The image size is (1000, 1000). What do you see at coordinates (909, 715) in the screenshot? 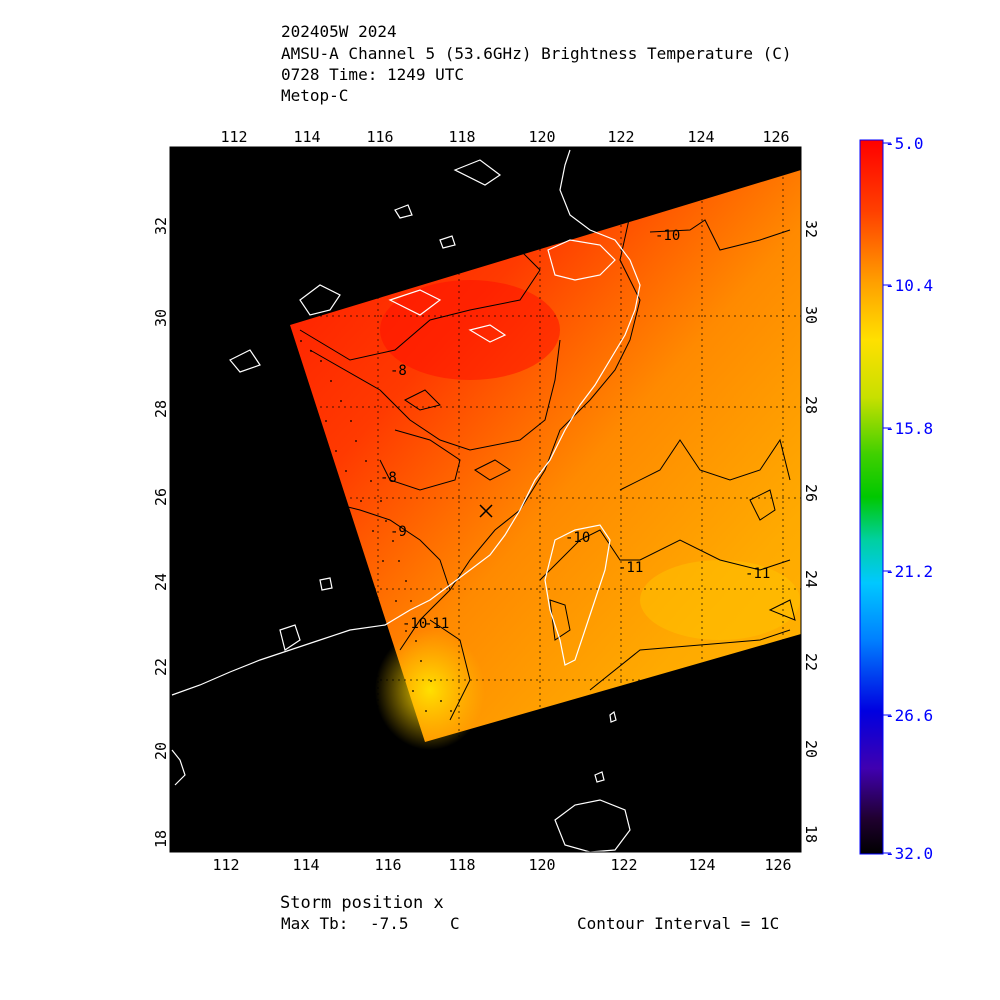
I see `colorbar-label: -26.6` at bounding box center [909, 715].